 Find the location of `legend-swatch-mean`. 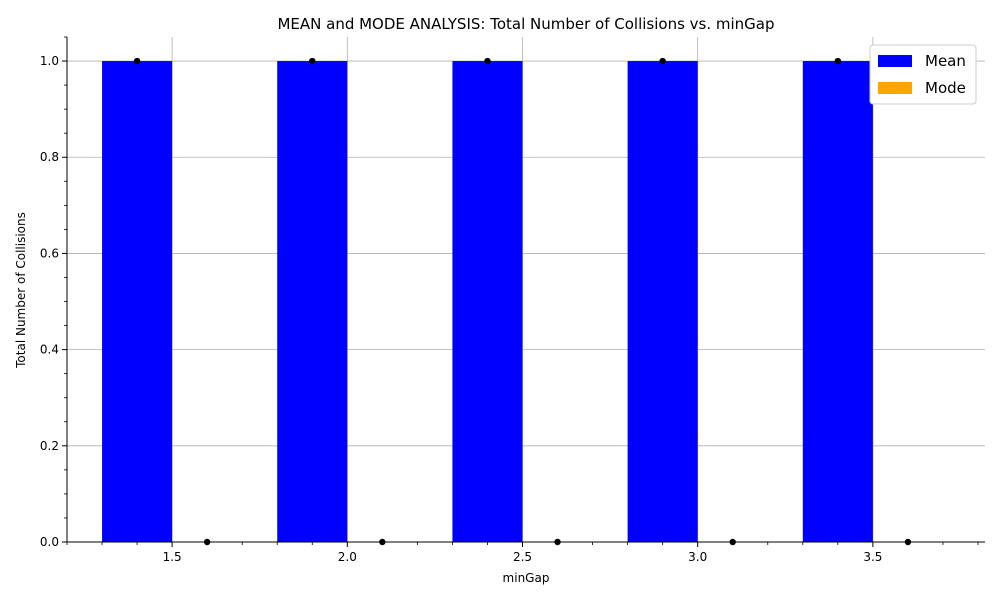

legend-swatch-mean is located at coordinates (895, 61).